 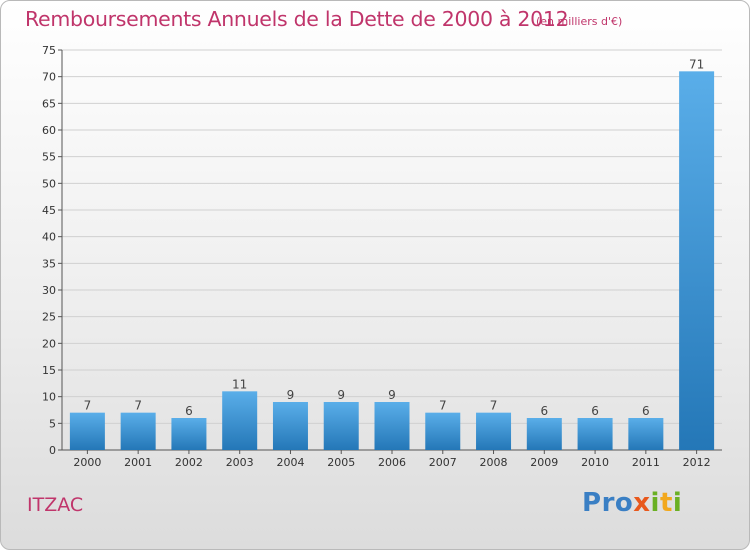 What do you see at coordinates (595, 462) in the screenshot?
I see `x-tick-label: 2010` at bounding box center [595, 462].